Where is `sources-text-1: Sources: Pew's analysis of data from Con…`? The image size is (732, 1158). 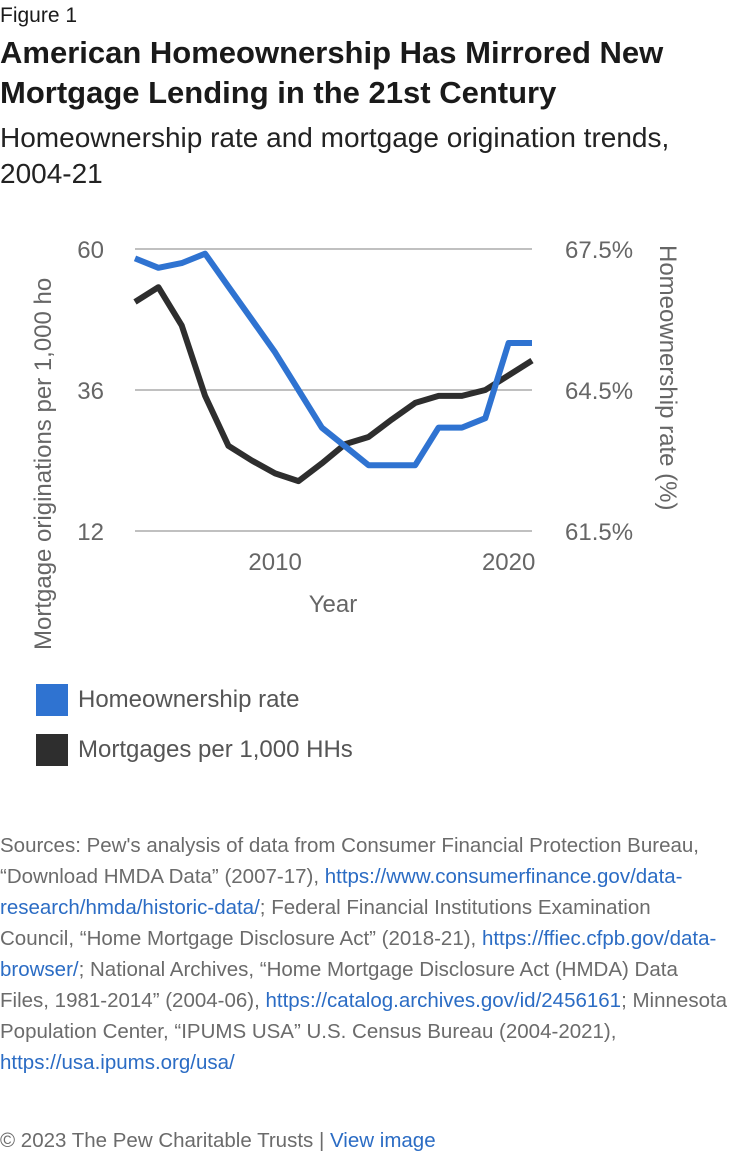 sources-text-1: Sources: Pew's analysis of data from Con… is located at coordinates (349, 861).